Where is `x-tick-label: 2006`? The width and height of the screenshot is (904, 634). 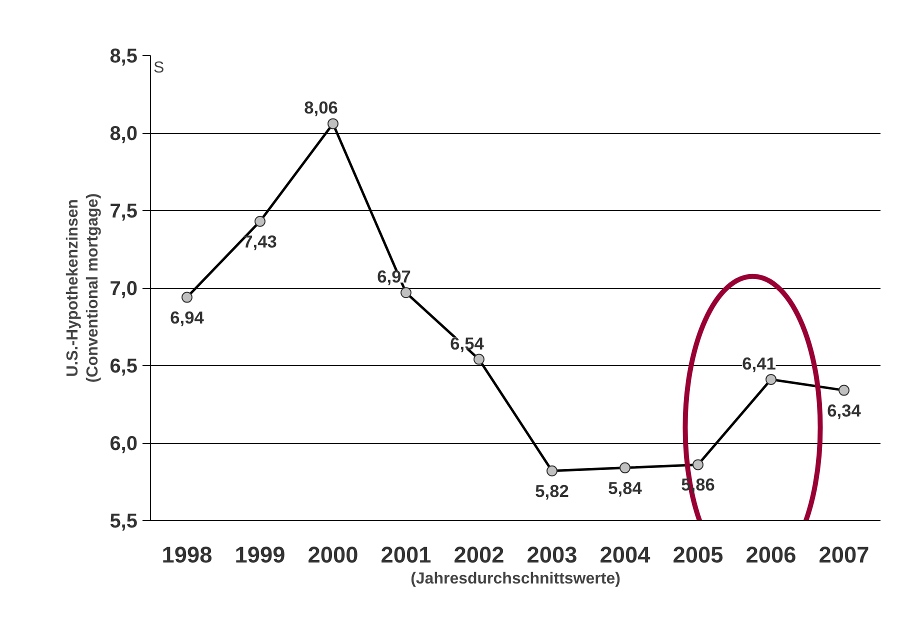 x-tick-label: 2006 is located at coordinates (771, 555).